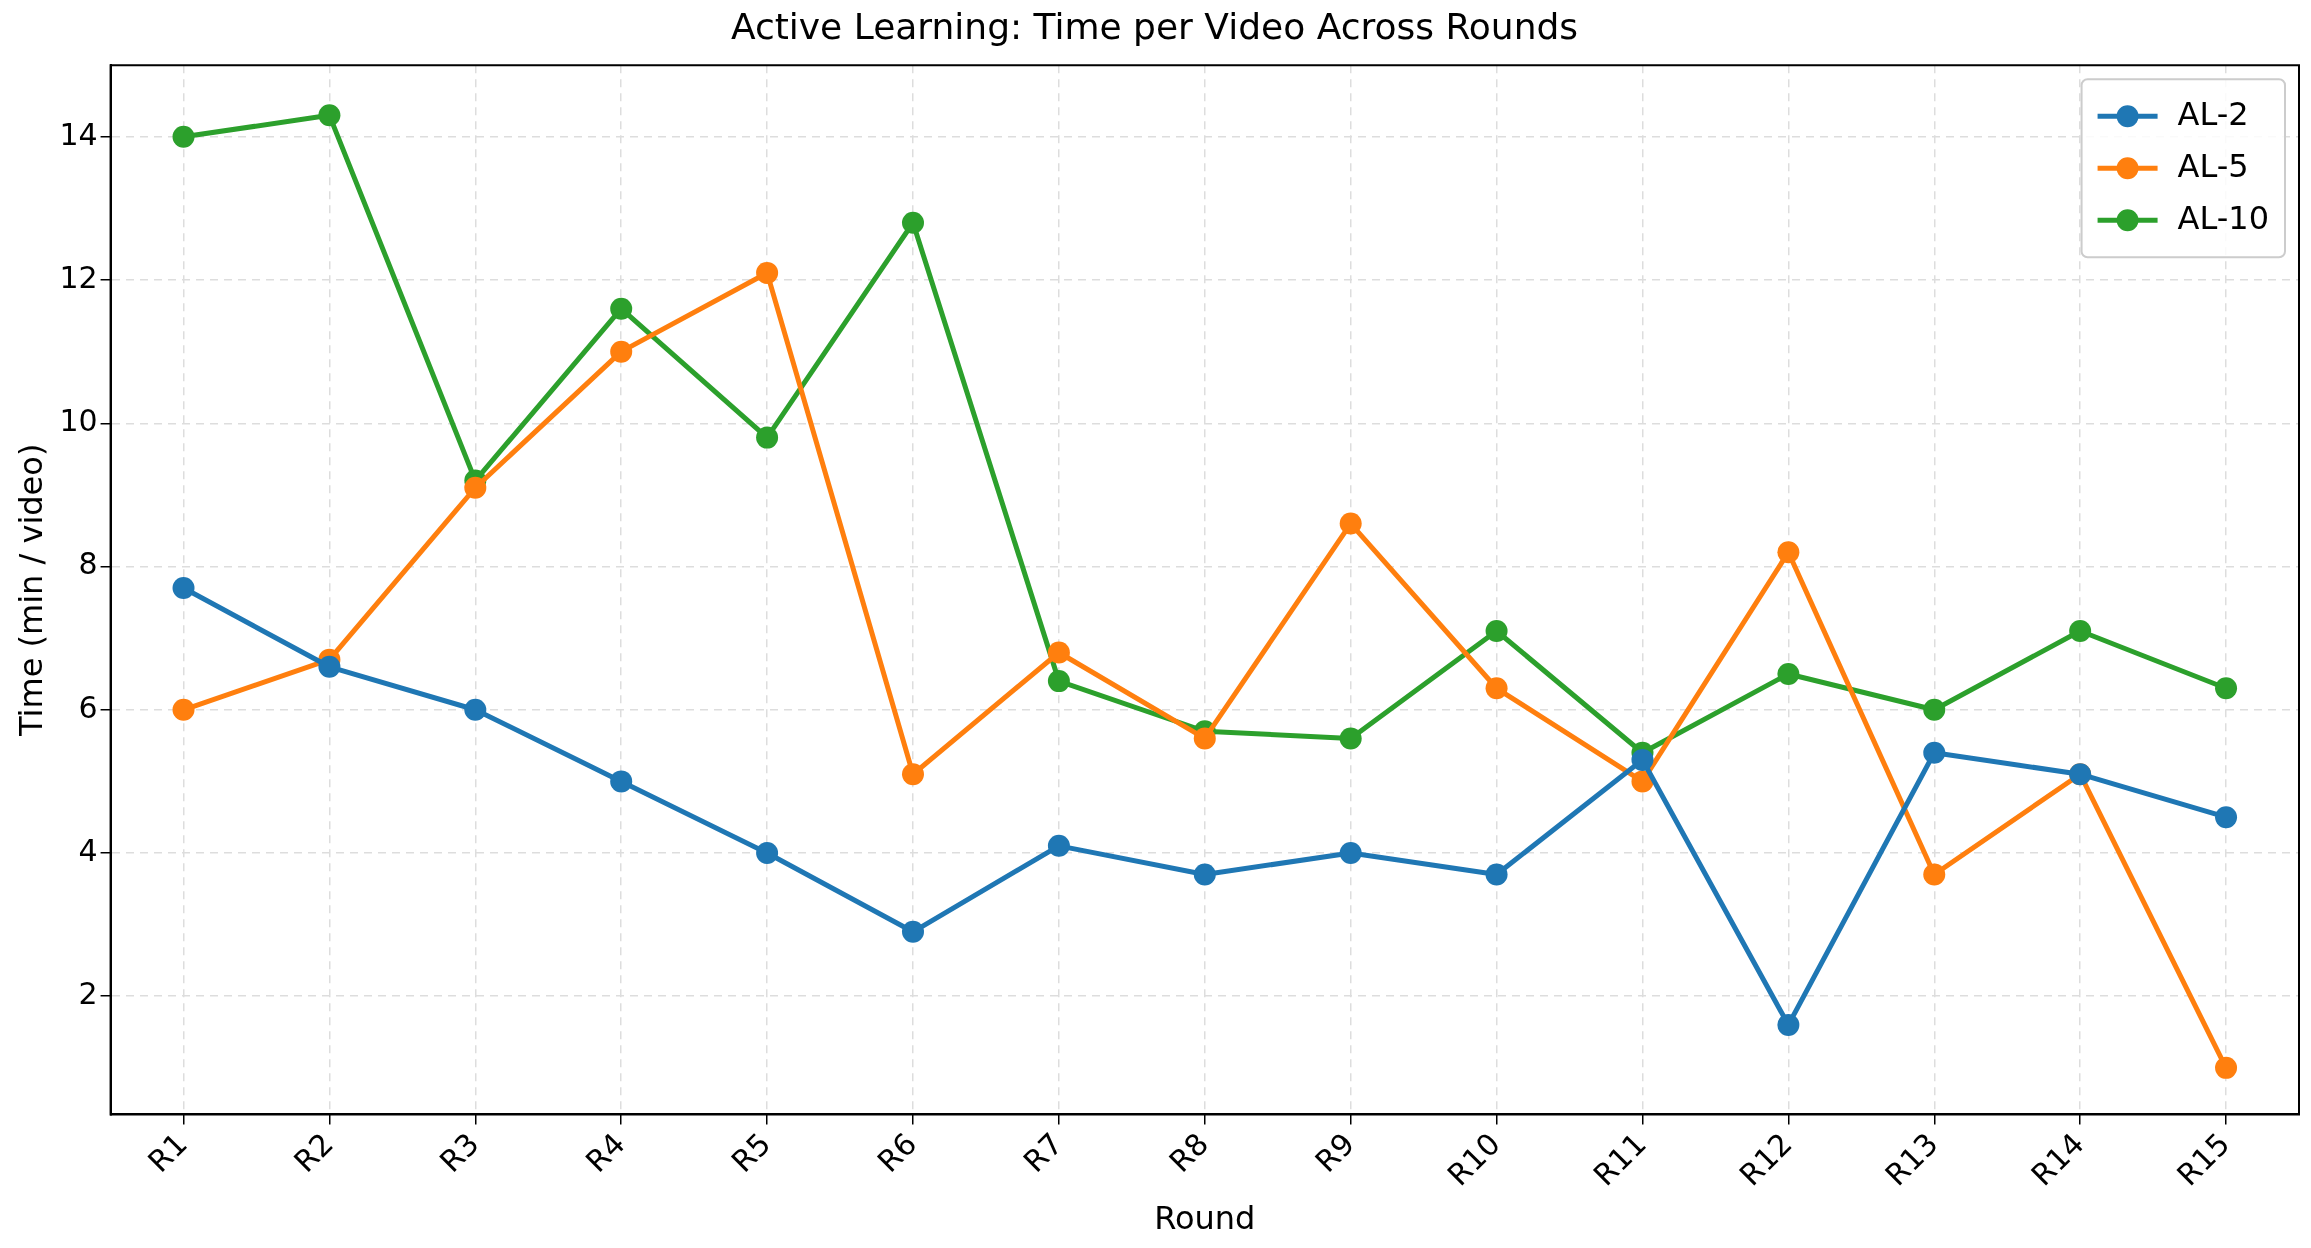 Image resolution: width=2311 pixels, height=1248 pixels. What do you see at coordinates (88, 850) in the screenshot?
I see `y-tick-label: 4` at bounding box center [88, 850].